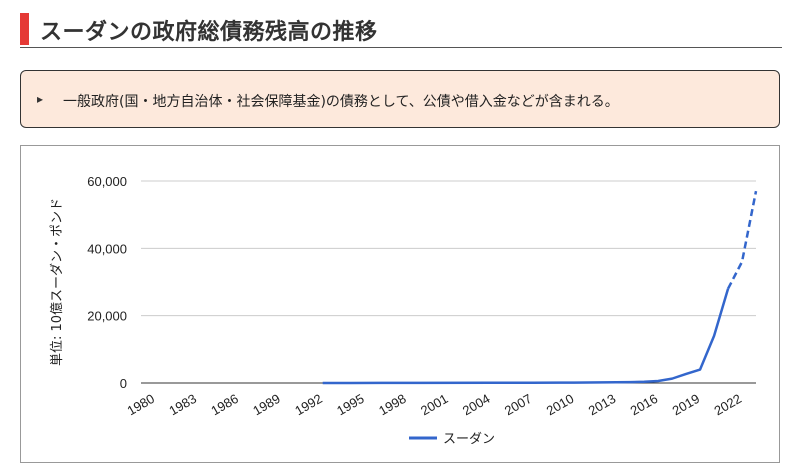 This screenshot has height=472, width=800. Describe the element at coordinates (526, 336) in the screenshot. I see `series-line-actual` at that location.